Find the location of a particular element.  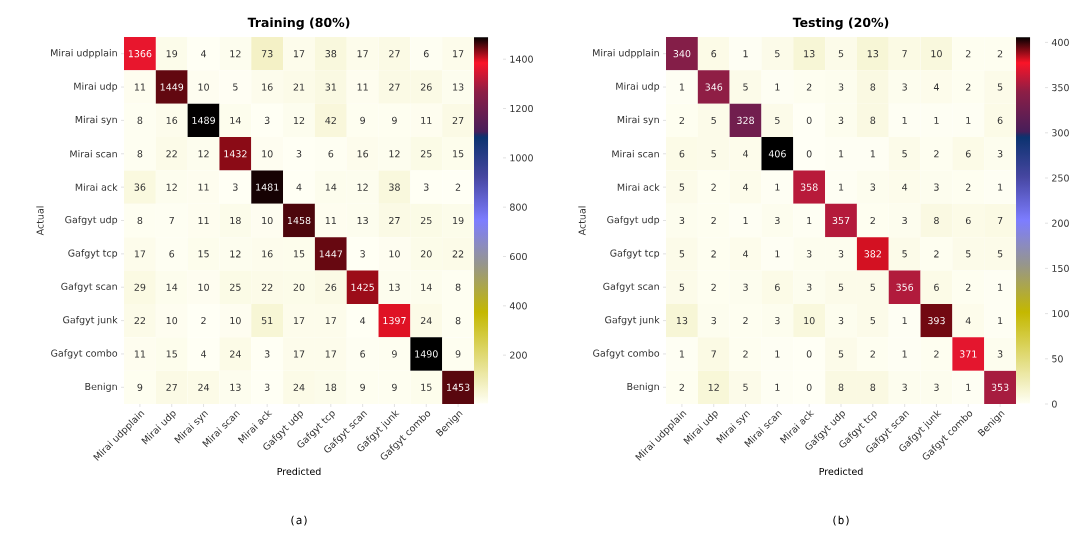

data-label: 358 is located at coordinates (809, 187).